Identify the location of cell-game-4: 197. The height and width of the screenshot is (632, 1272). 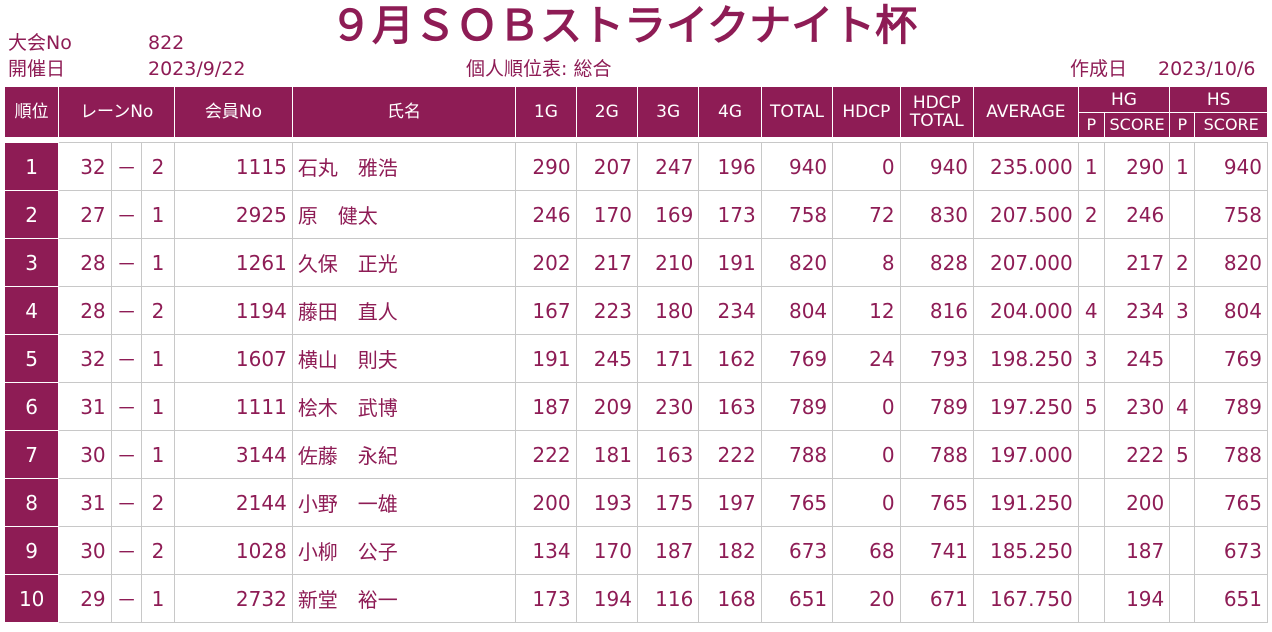
(730, 502).